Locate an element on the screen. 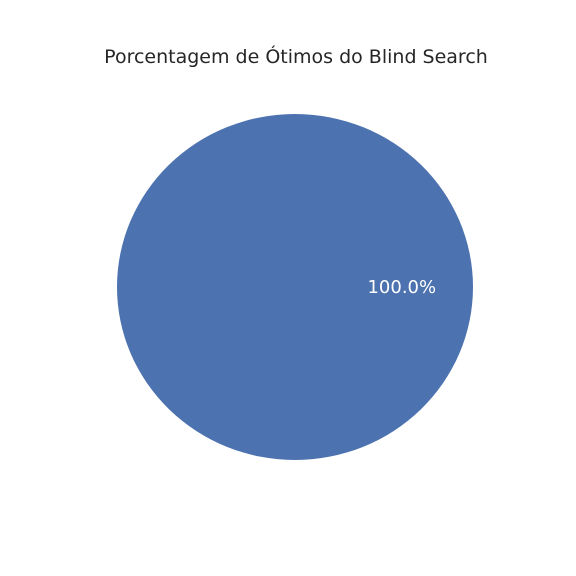 The height and width of the screenshot is (576, 576). pie-labels: 100.0% is located at coordinates (401, 287).